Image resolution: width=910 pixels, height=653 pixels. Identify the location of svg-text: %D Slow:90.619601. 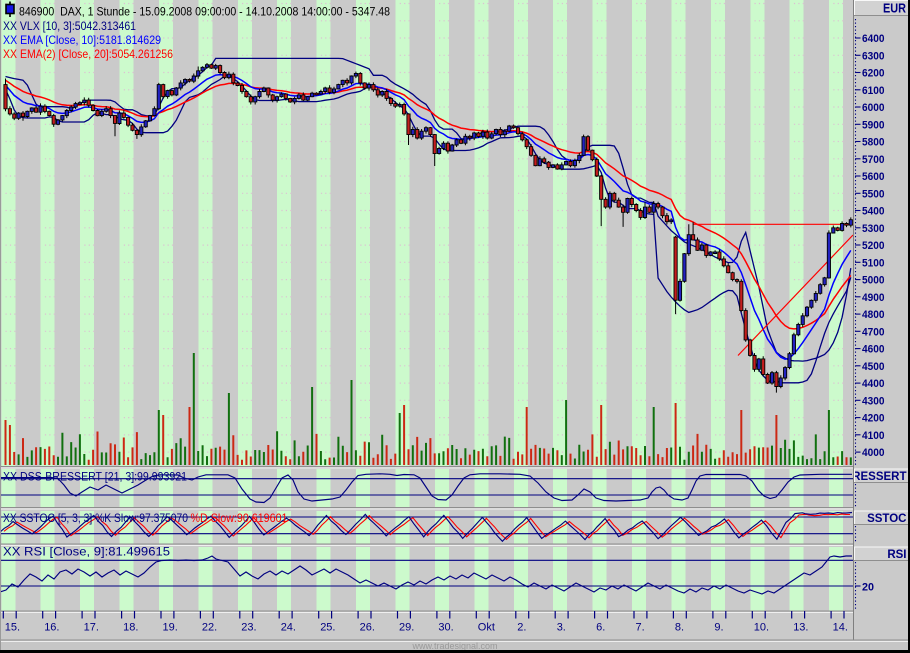
(239, 518).